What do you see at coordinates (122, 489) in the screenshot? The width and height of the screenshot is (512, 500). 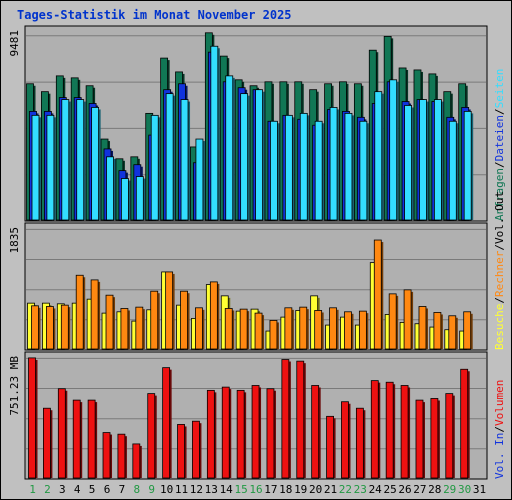 I see `x-tick-label: 7` at bounding box center [122, 489].